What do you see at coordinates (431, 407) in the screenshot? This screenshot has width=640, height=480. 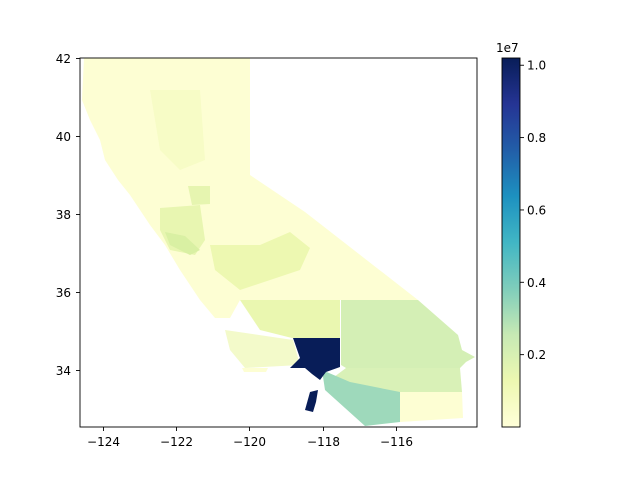 I see `region-imperial` at bounding box center [431, 407].